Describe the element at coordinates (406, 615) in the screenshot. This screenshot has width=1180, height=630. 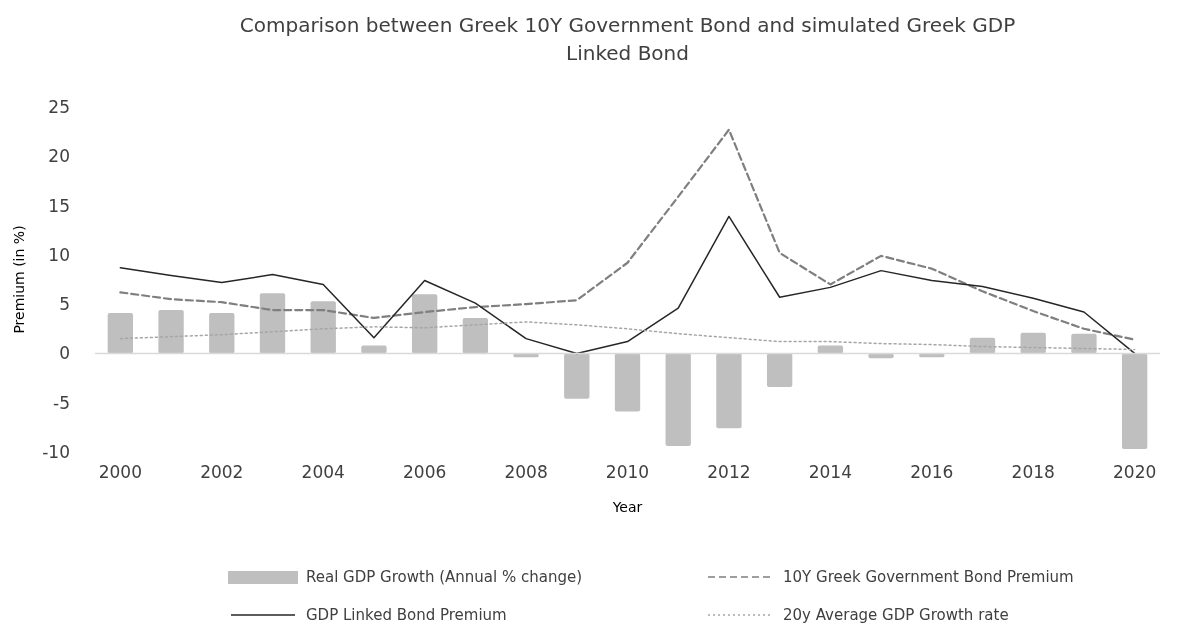
I see `legend-label: GDP Linked Bond Premium` at that location.